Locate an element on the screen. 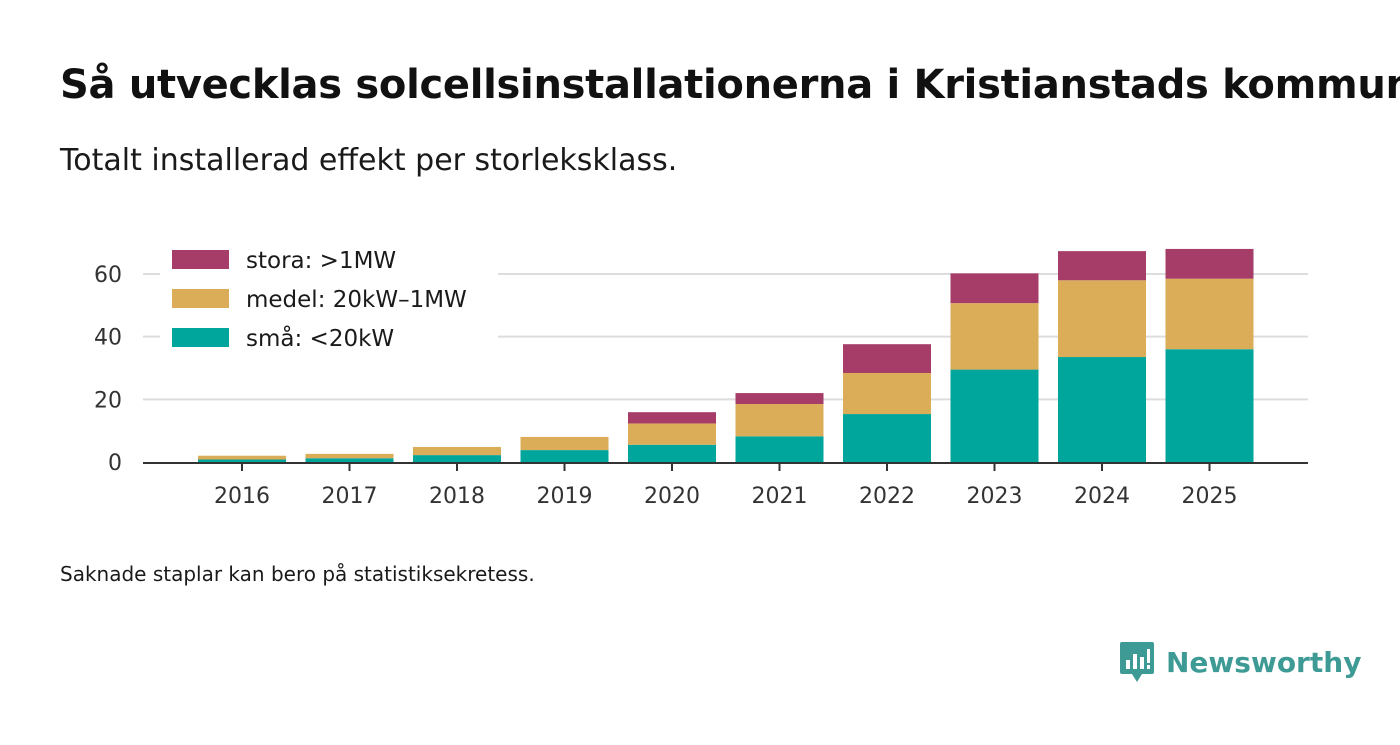 The height and width of the screenshot is (745, 1400). legend-label: medel: 20kW–1MW is located at coordinates (356, 300).